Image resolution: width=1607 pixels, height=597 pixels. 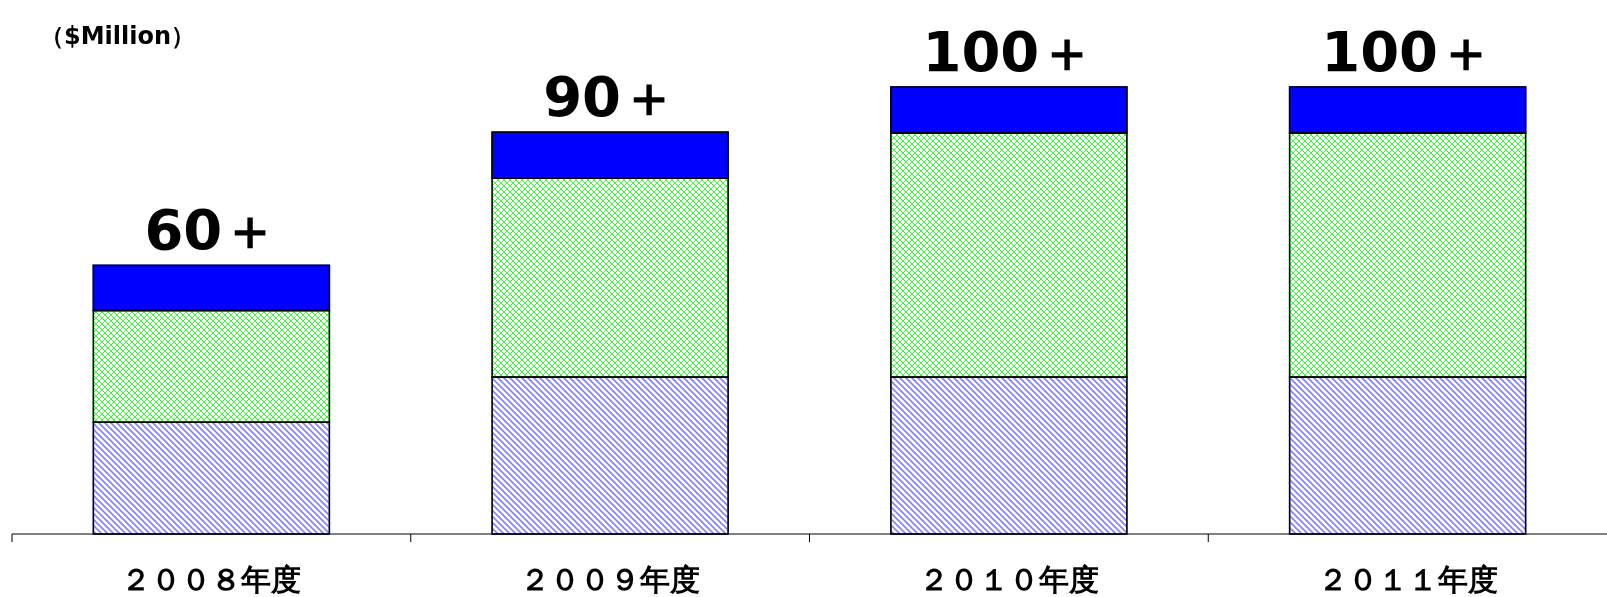 What do you see at coordinates (118, 36) in the screenshot?
I see `y-axis-title: （$Million）` at bounding box center [118, 36].